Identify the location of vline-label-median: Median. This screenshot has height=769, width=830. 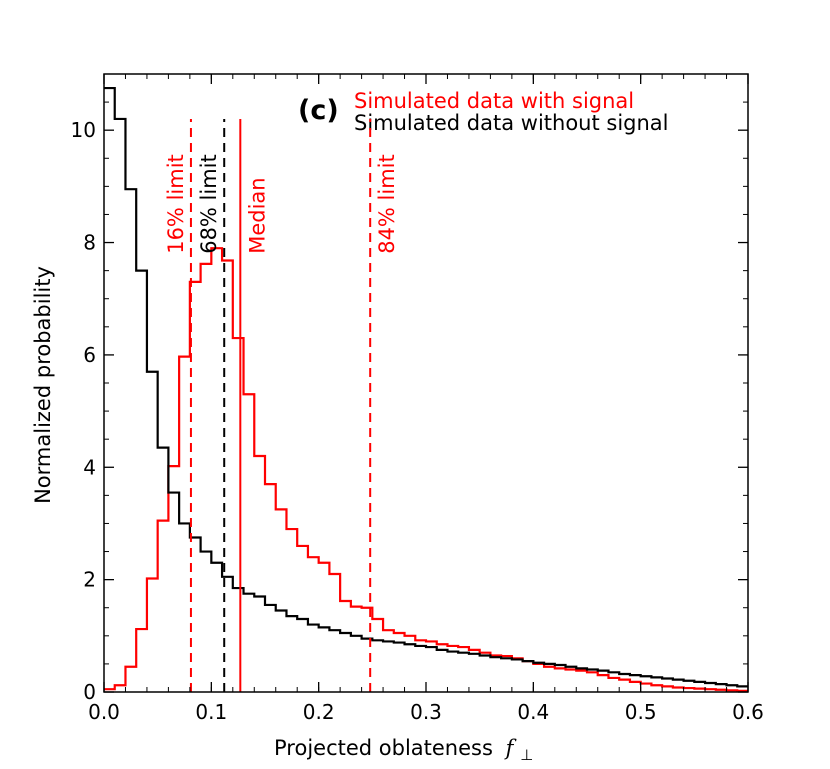
(257, 215).